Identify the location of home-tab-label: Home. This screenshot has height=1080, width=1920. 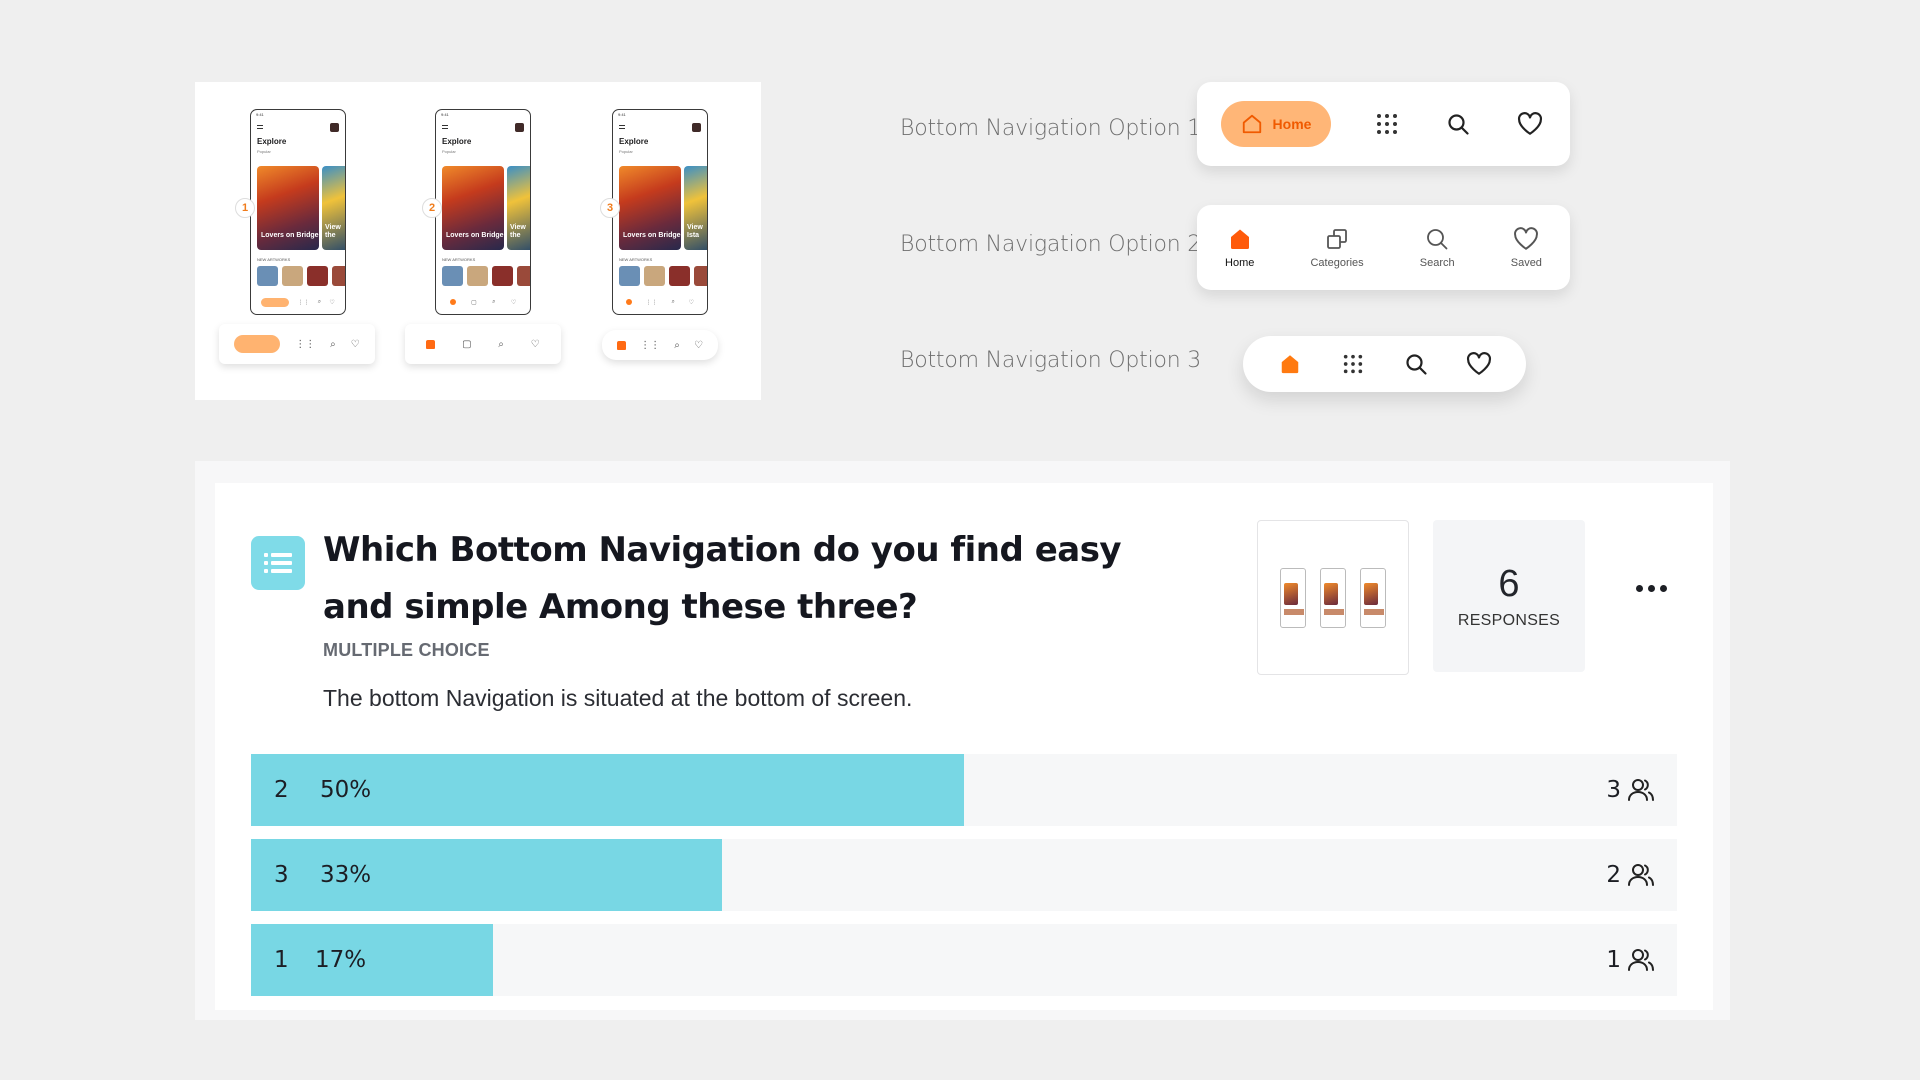
(1292, 124).